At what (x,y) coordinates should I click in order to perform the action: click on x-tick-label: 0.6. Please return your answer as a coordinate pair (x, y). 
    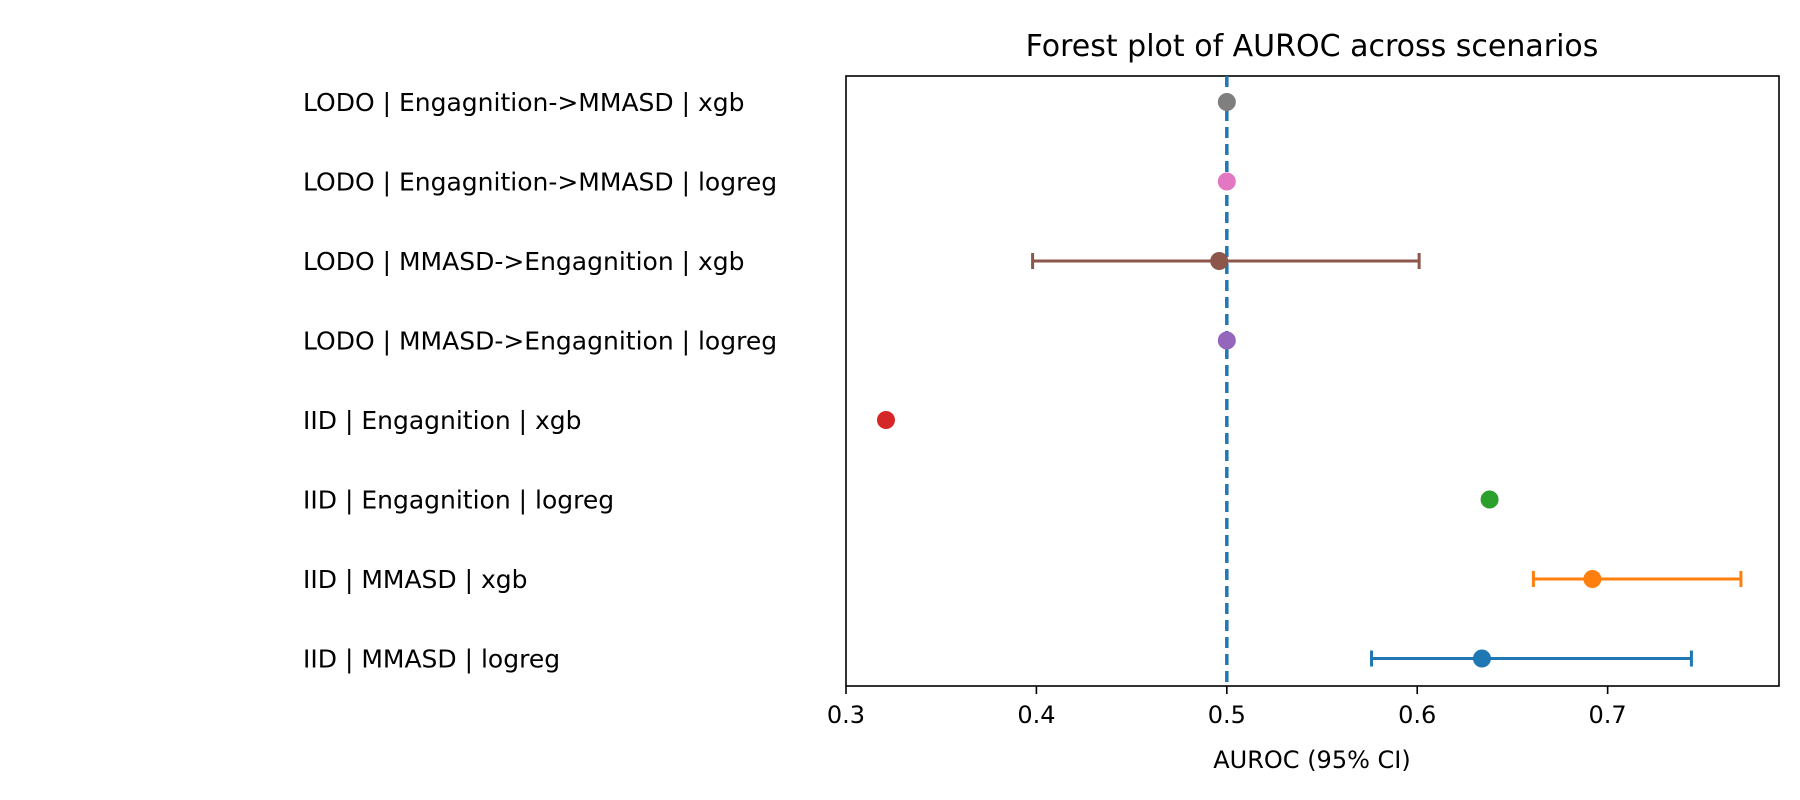
    Looking at the image, I should click on (1417, 715).